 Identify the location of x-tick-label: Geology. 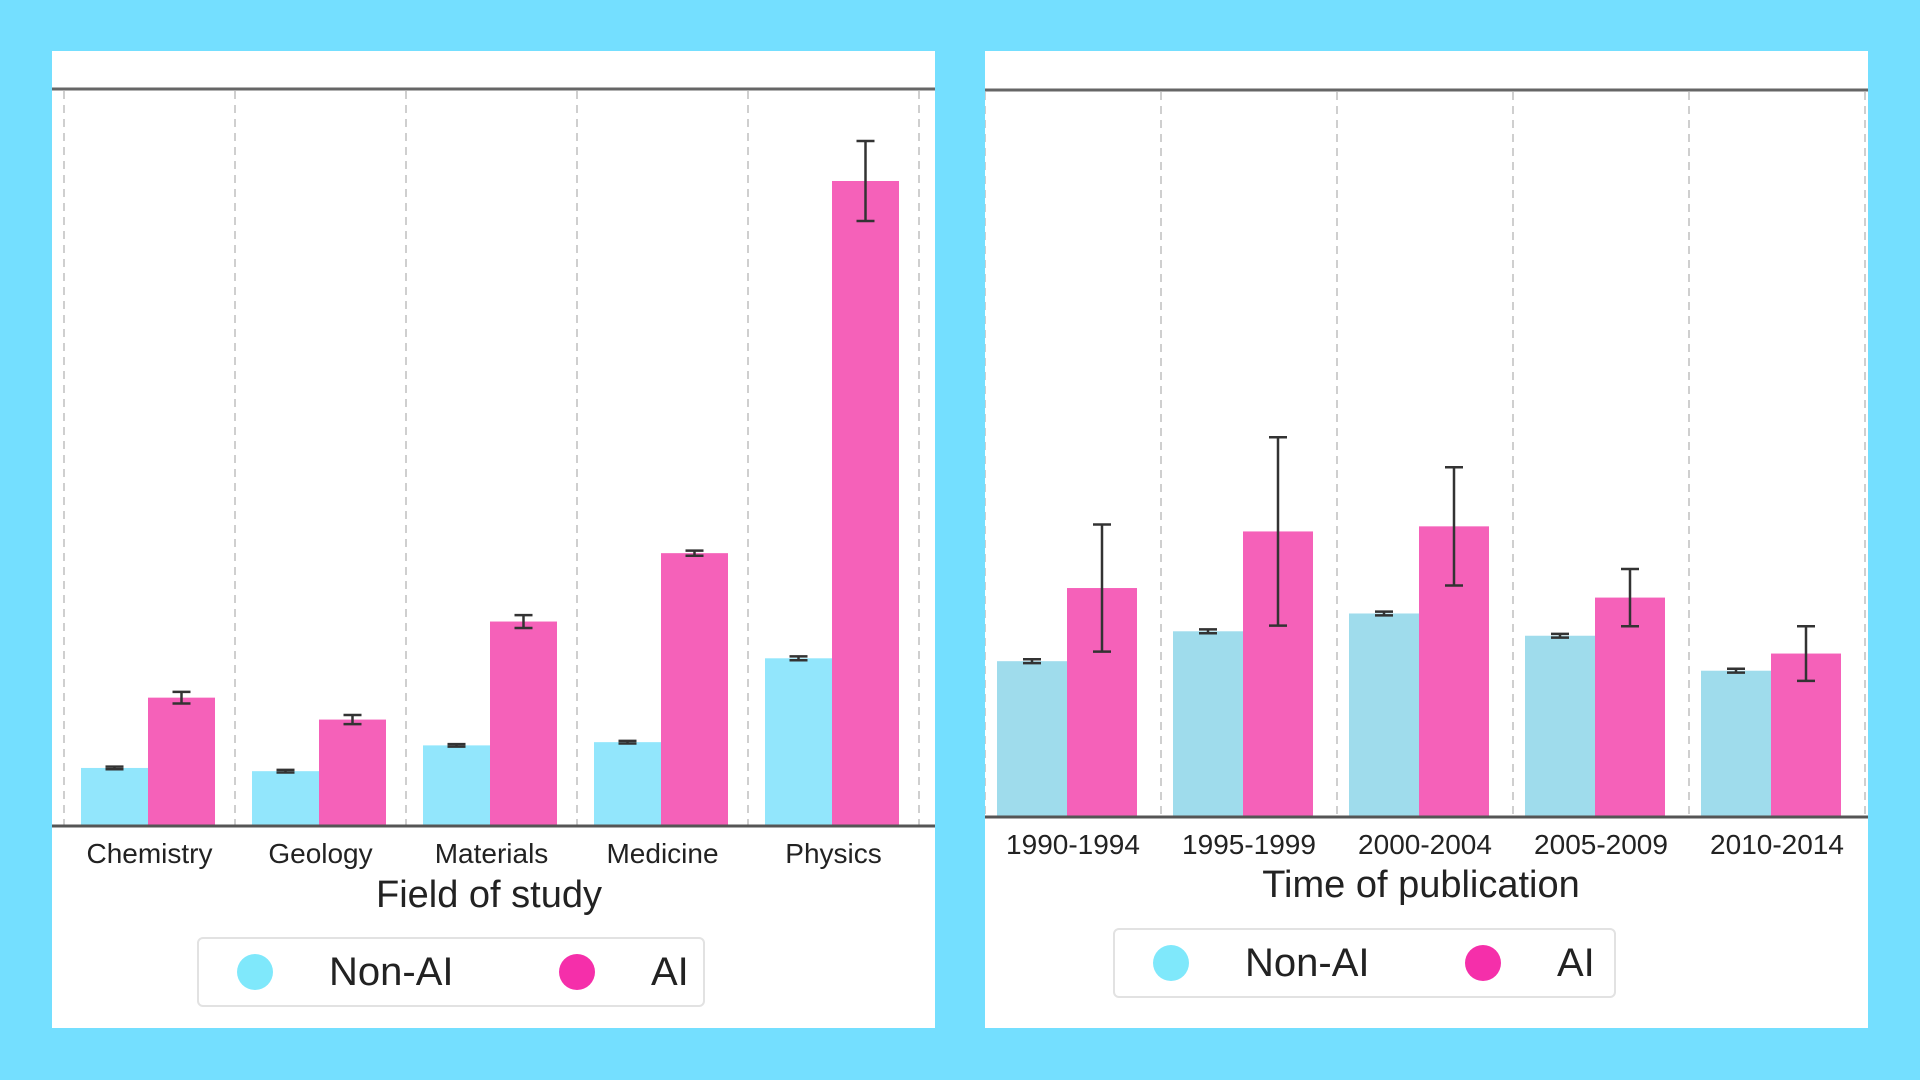
(320, 853).